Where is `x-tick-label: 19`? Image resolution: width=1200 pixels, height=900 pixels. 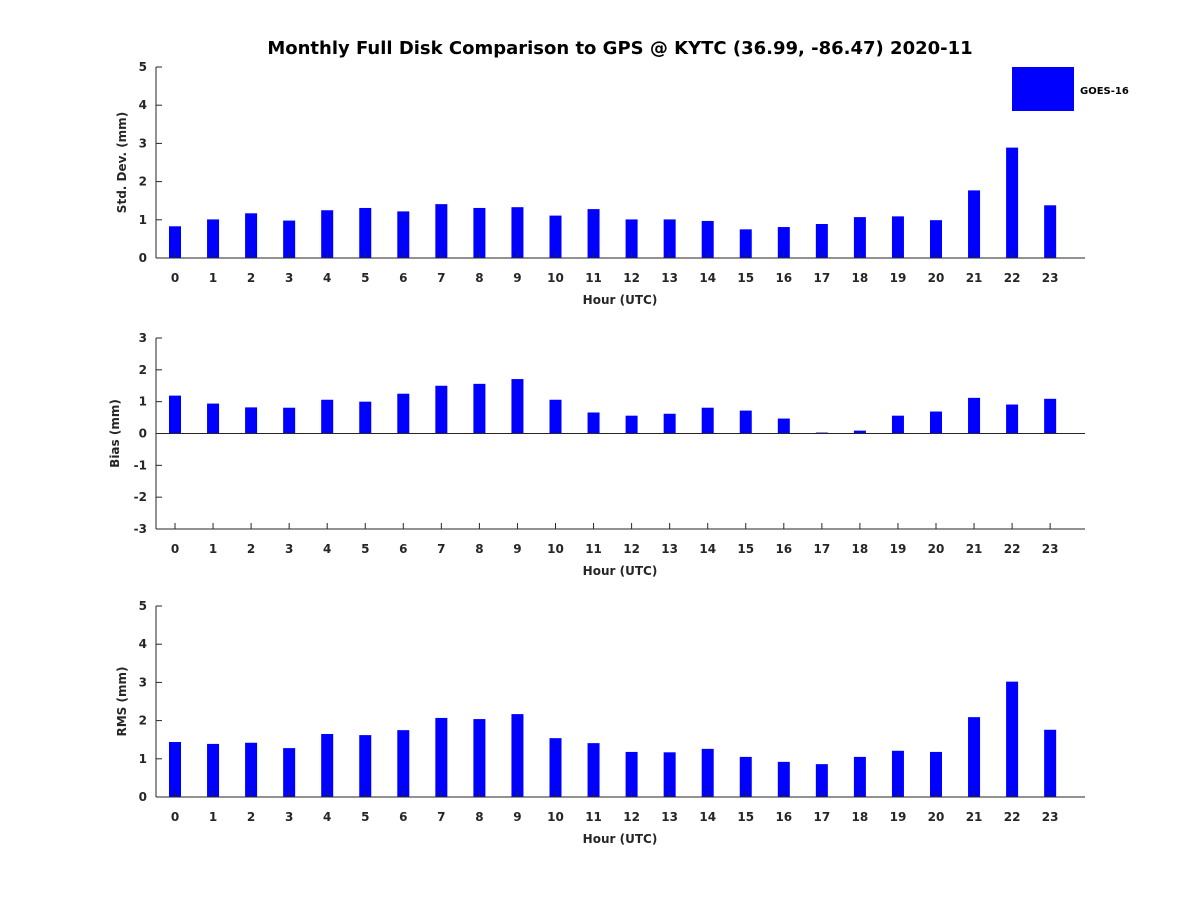
x-tick-label: 19 is located at coordinates (898, 549).